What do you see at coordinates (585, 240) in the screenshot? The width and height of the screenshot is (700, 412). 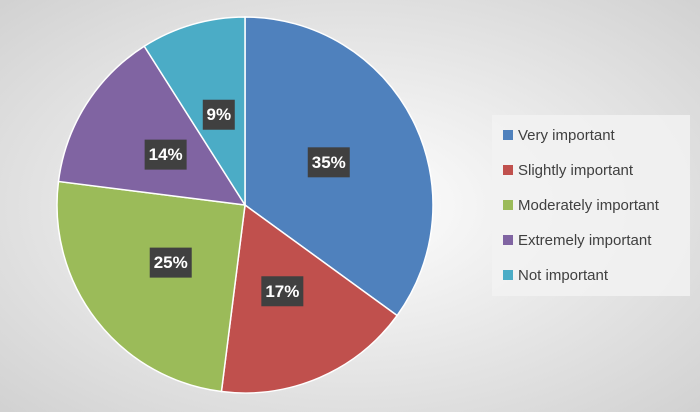 I see `legend-label: Extremely important` at bounding box center [585, 240].